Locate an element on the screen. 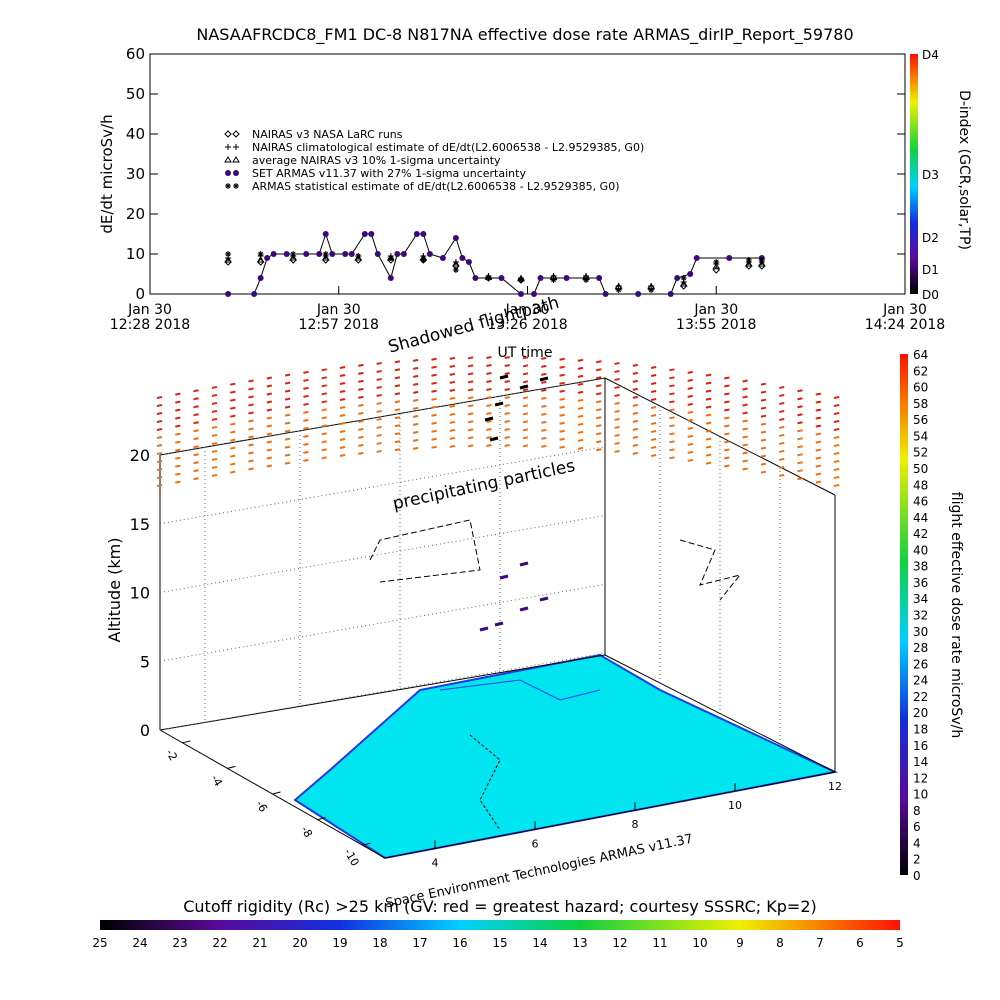  x-tick-label: Jan 30 14:24 2018 is located at coordinates (905, 317).